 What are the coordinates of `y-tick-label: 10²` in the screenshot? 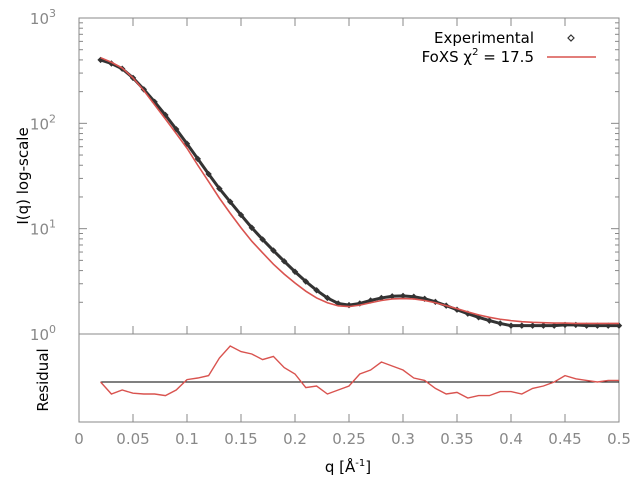 It's located at (43, 122).